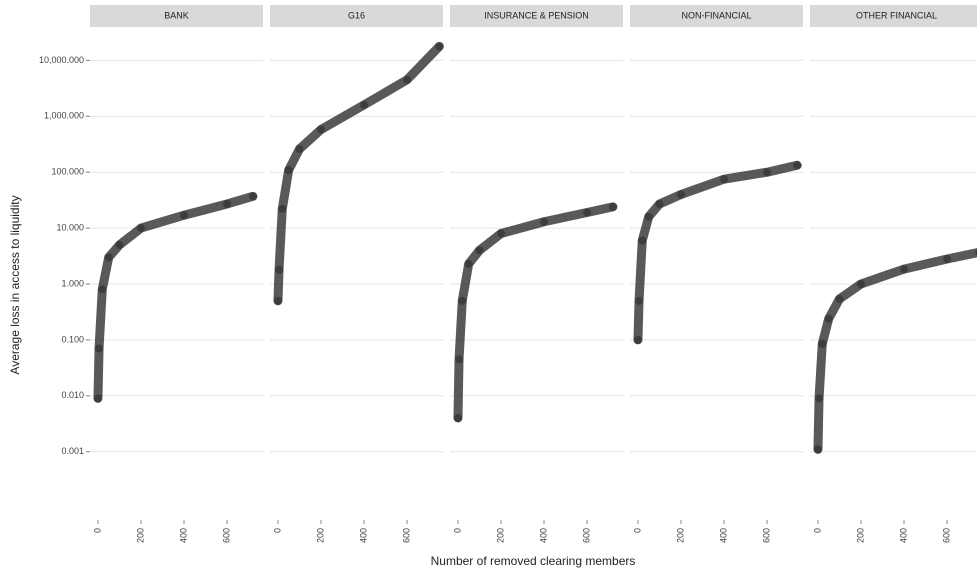  I want to click on x-axis-title: Number of removed clearing members, so click(533, 561).